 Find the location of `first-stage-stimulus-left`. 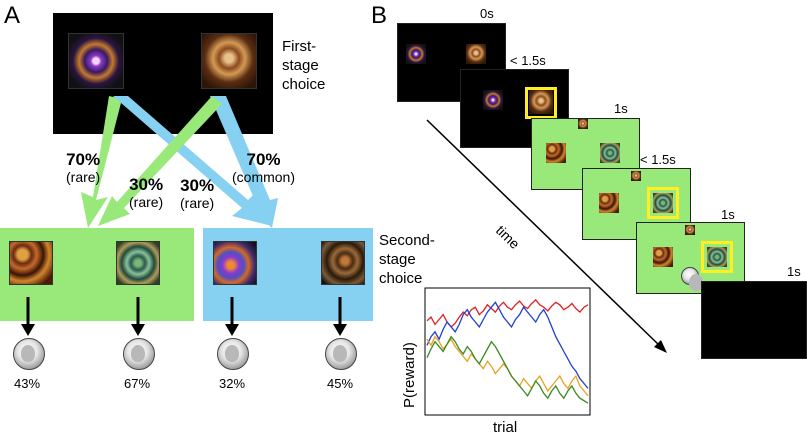

first-stage-stimulus-left is located at coordinates (96, 61).